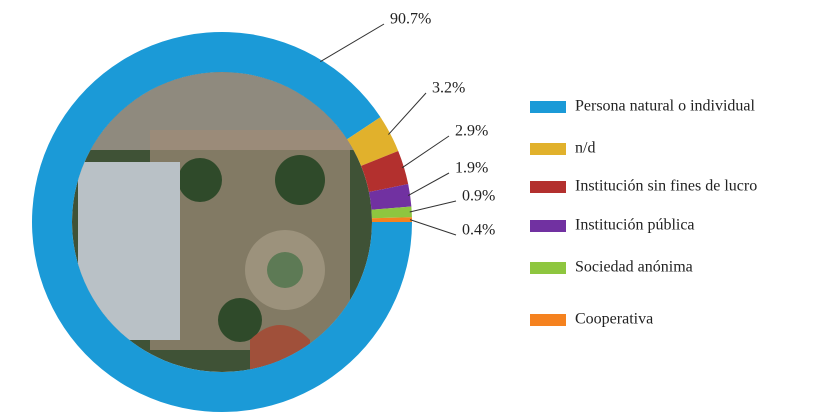 Image resolution: width=818 pixels, height=413 pixels. Describe the element at coordinates (478, 196) in the screenshot. I see `value-label: 0.9%` at that location.